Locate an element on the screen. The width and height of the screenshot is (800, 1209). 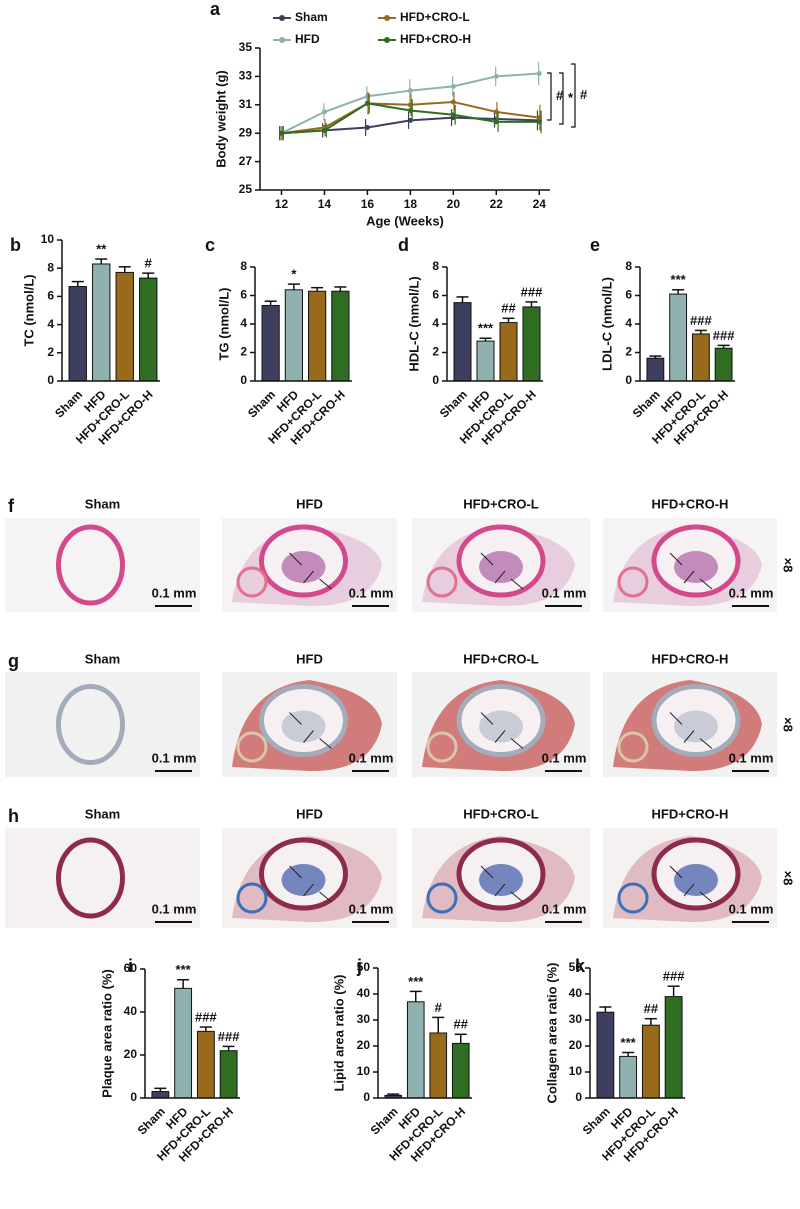
panel-label: h is located at coordinates (13, 816).